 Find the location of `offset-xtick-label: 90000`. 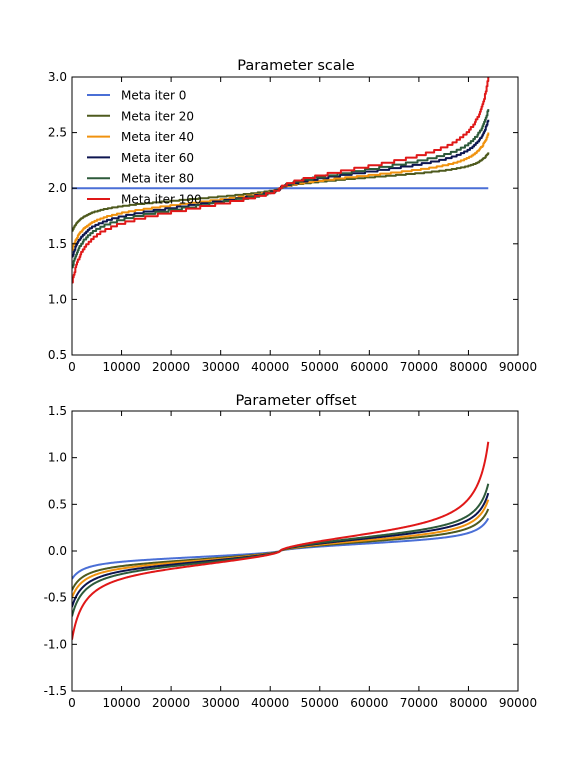

offset-xtick-label: 90000 is located at coordinates (518, 703).